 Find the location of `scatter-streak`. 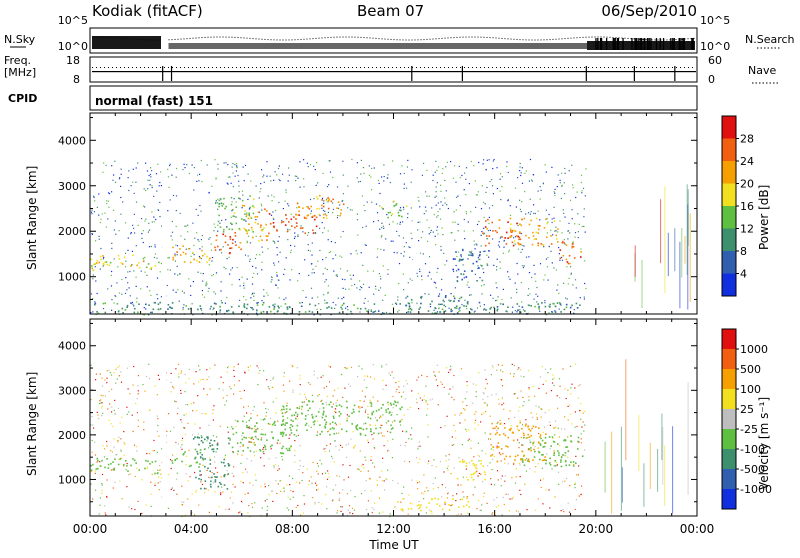

scatter-streak is located at coordinates (642, 284).